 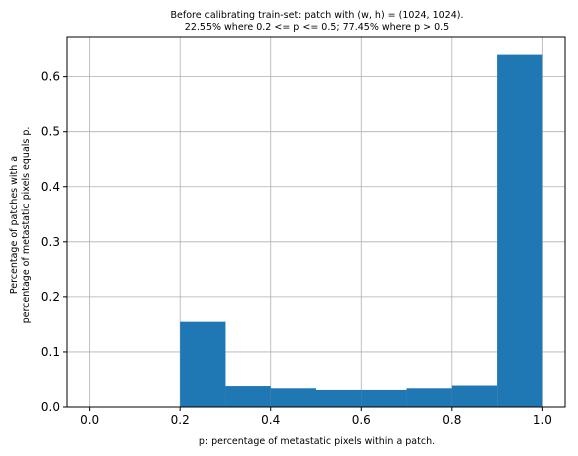 What do you see at coordinates (50, 187) in the screenshot?
I see `y-tick-label: 0.4` at bounding box center [50, 187].